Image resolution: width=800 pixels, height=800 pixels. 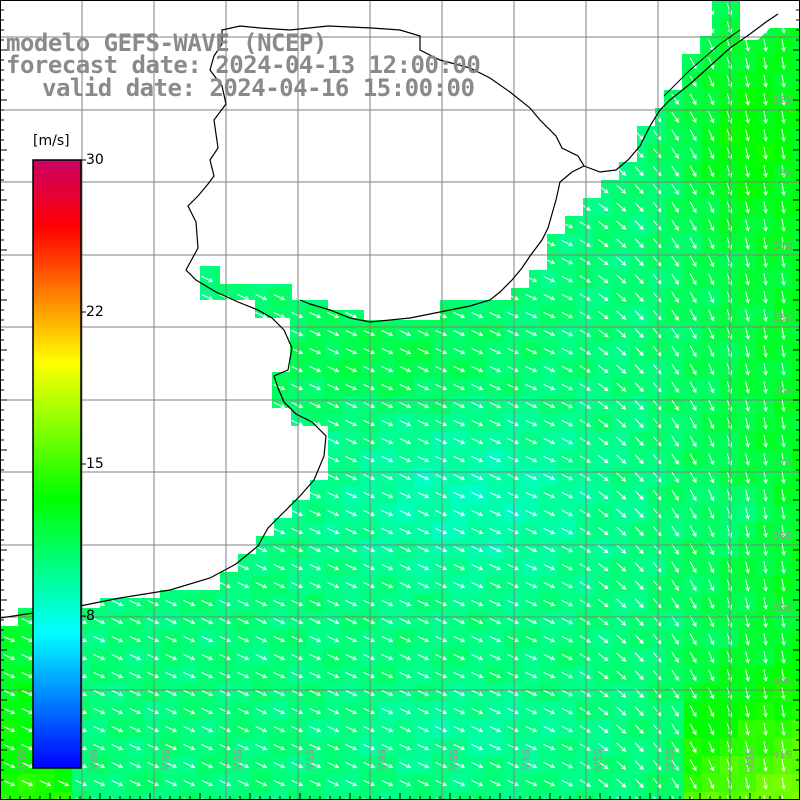 What do you see at coordinates (59, 464) in the screenshot?
I see `colorbar` at bounding box center [59, 464].